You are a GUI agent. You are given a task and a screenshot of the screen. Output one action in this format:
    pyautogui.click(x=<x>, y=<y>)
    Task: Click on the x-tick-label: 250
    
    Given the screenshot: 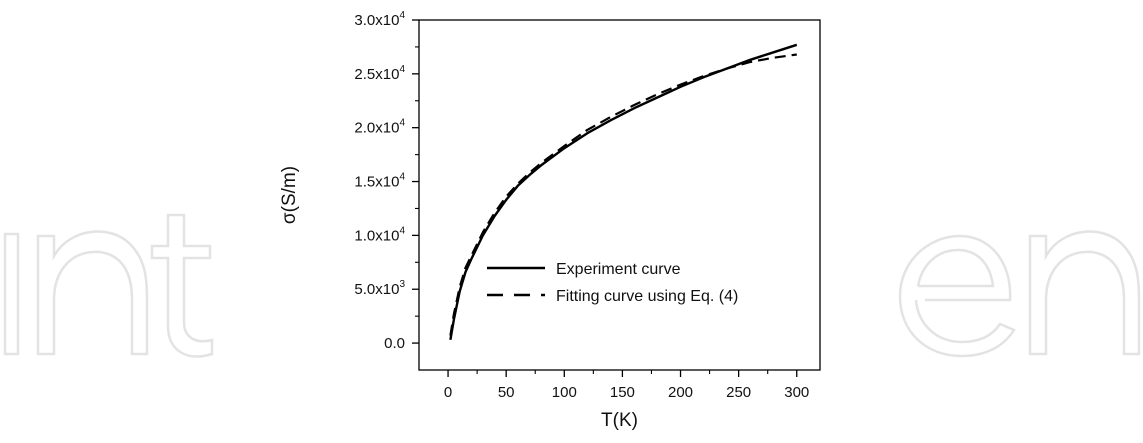 What is the action you would take?
    pyautogui.click(x=738, y=392)
    